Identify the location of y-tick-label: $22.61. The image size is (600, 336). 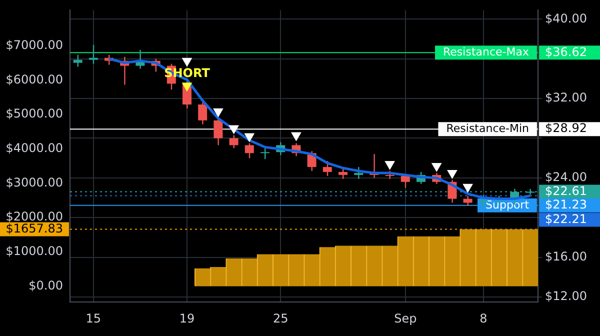
(566, 191).